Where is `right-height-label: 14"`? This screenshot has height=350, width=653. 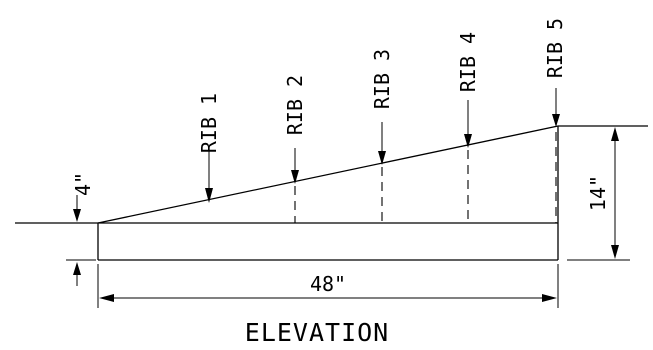 right-height-label: 14" is located at coordinates (598, 193).